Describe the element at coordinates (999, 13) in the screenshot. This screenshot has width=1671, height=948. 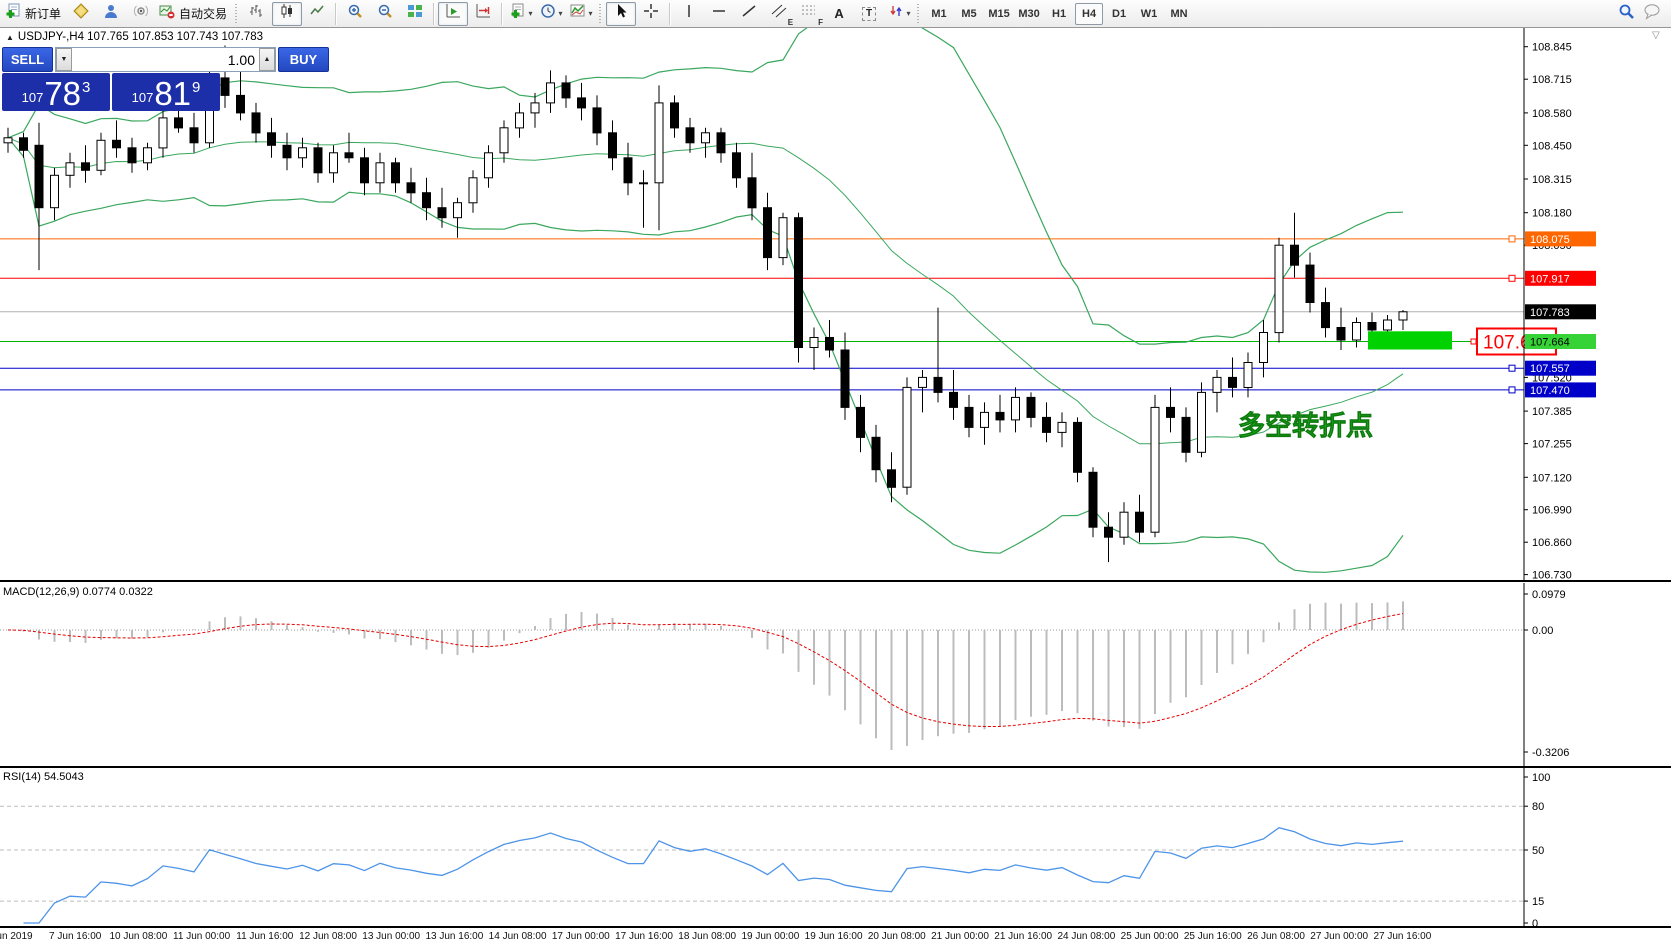
I see `timeframe-button-m15: M15` at that location.